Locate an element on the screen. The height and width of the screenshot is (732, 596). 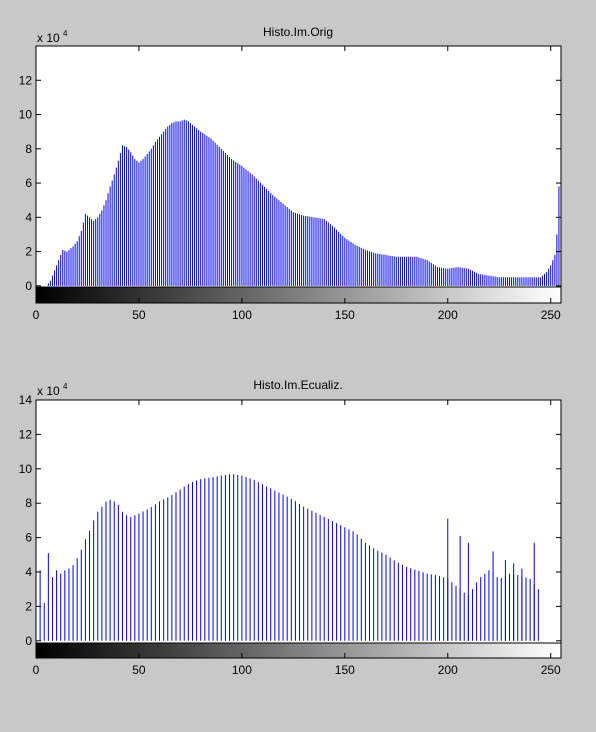
y-tick-label: 14 is located at coordinates (26, 400).